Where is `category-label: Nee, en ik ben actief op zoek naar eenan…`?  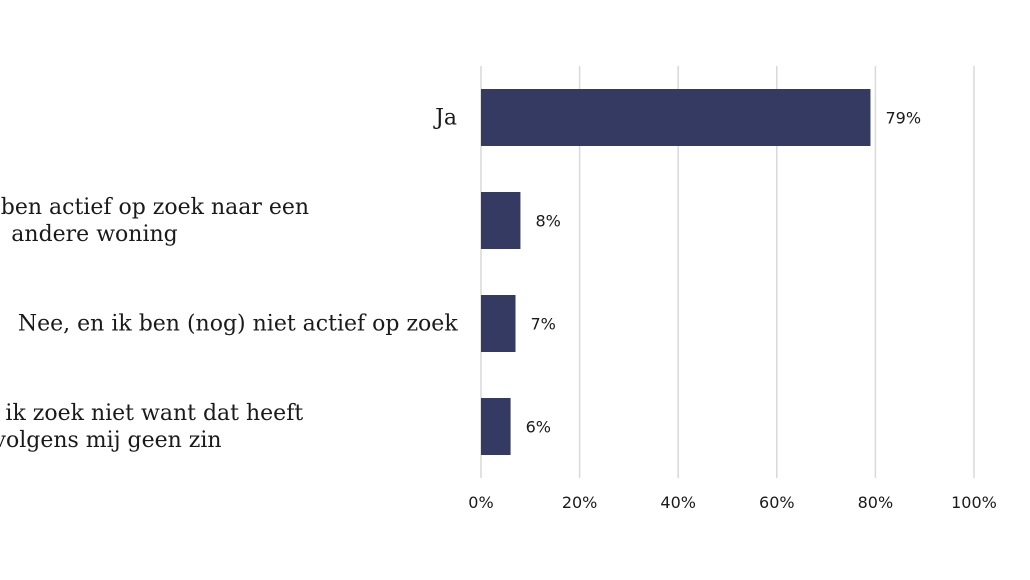
category-label: Nee, en ik ben actief op zoek naar eenan… is located at coordinates (154, 221).